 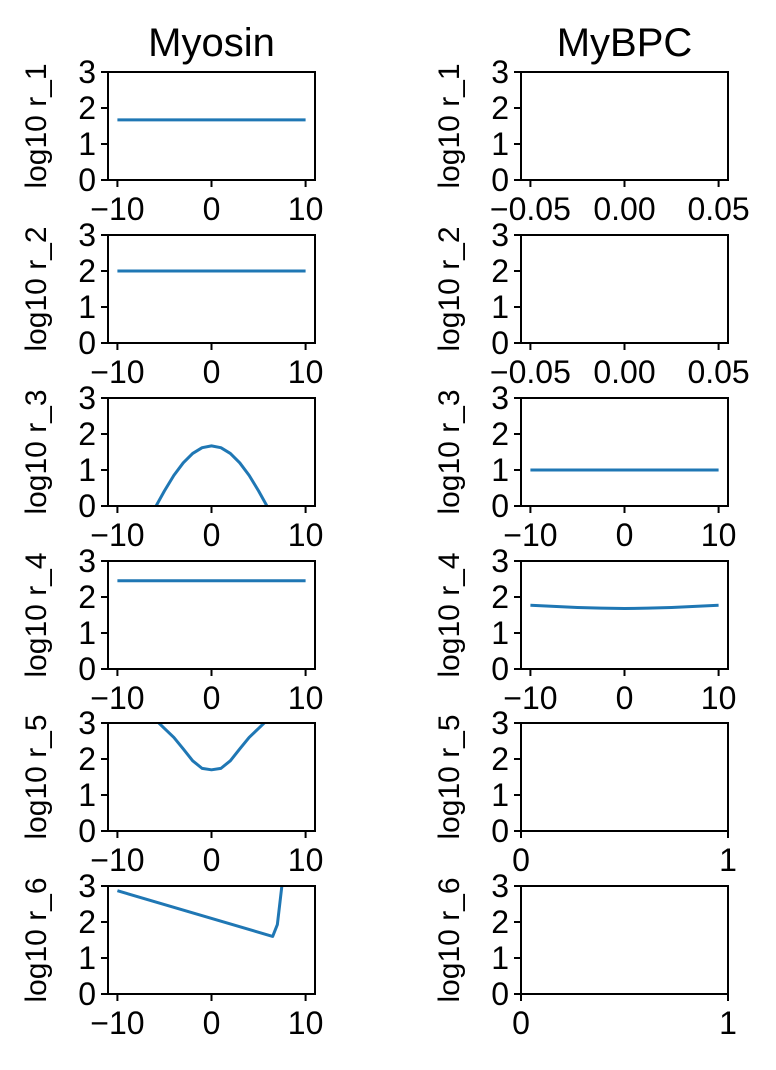 What do you see at coordinates (624, 372) in the screenshot?
I see `x-tick-label: 0.00` at bounding box center [624, 372].